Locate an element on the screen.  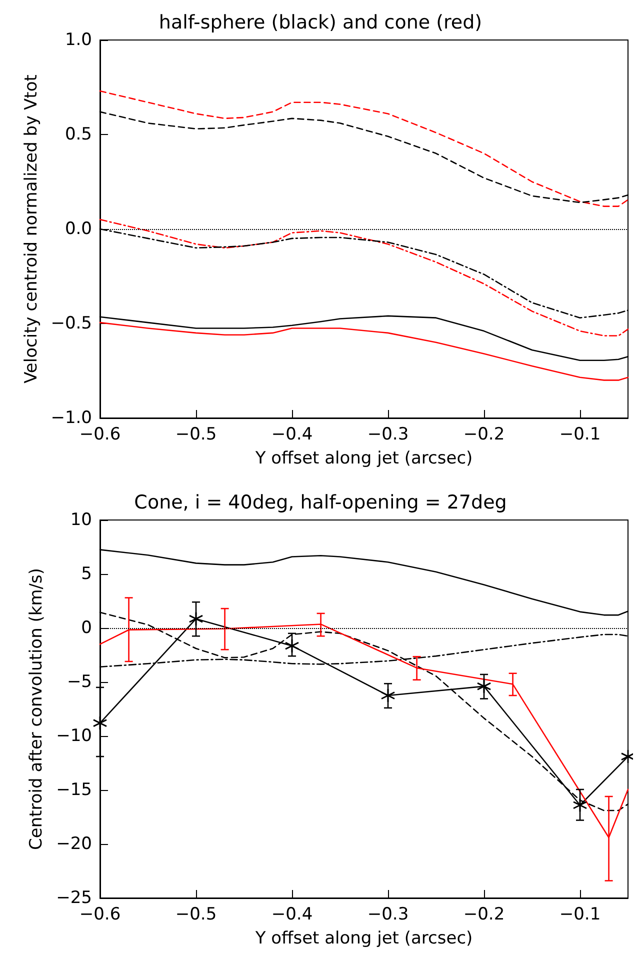
chart-title: half-sphere (black) and cone (red) is located at coordinates (320, 23).